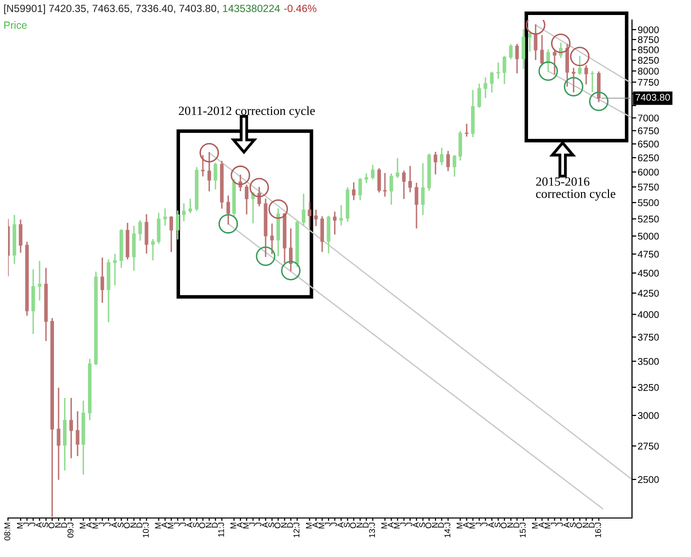 Image resolution: width=691 pixels, height=557 pixels. What do you see at coordinates (221, 529) in the screenshot?
I see `x-tick-label: 11:J` at bounding box center [221, 529].